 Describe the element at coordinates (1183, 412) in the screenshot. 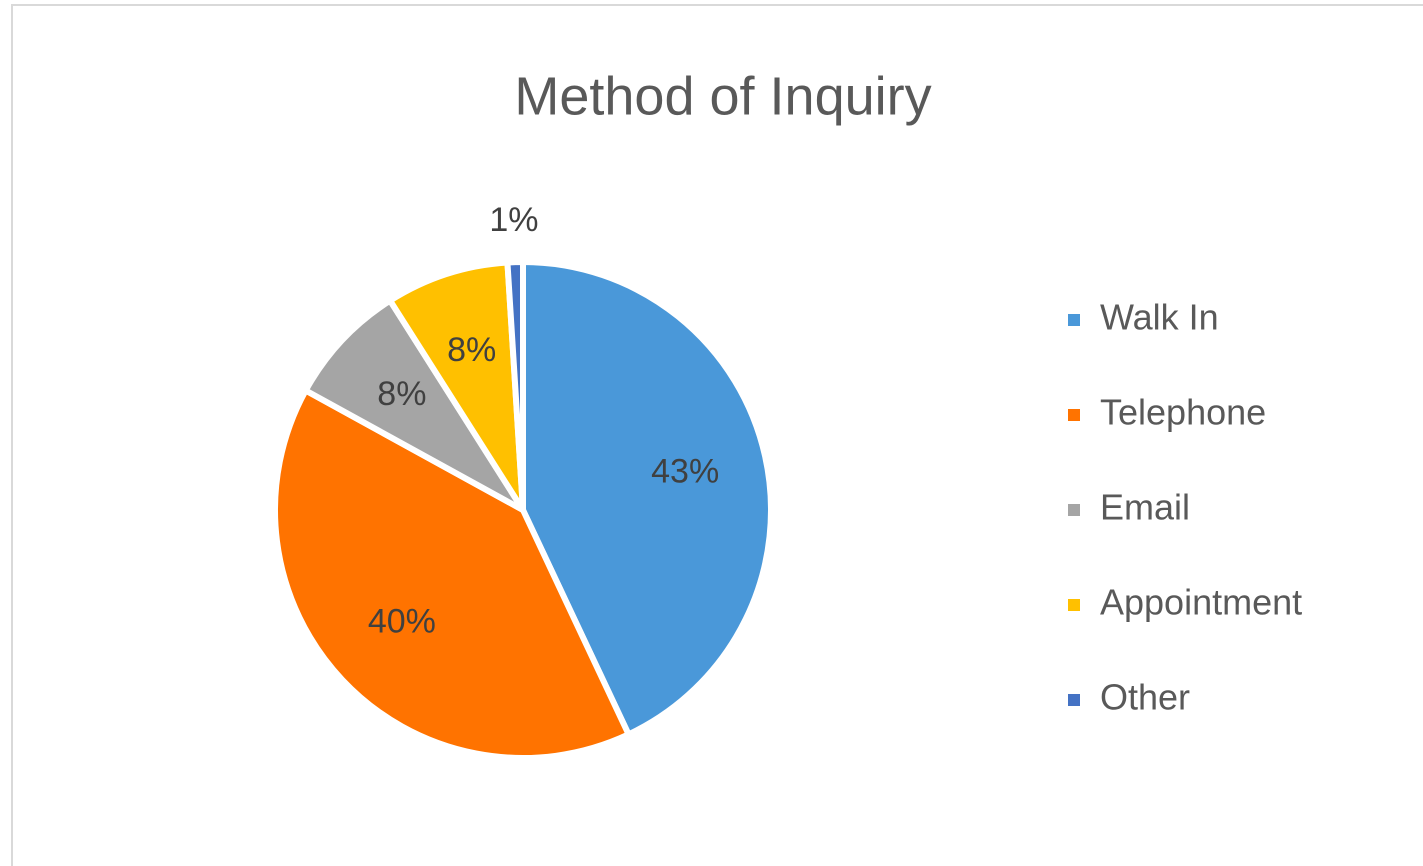

I see `legend-label: Telephone` at that location.